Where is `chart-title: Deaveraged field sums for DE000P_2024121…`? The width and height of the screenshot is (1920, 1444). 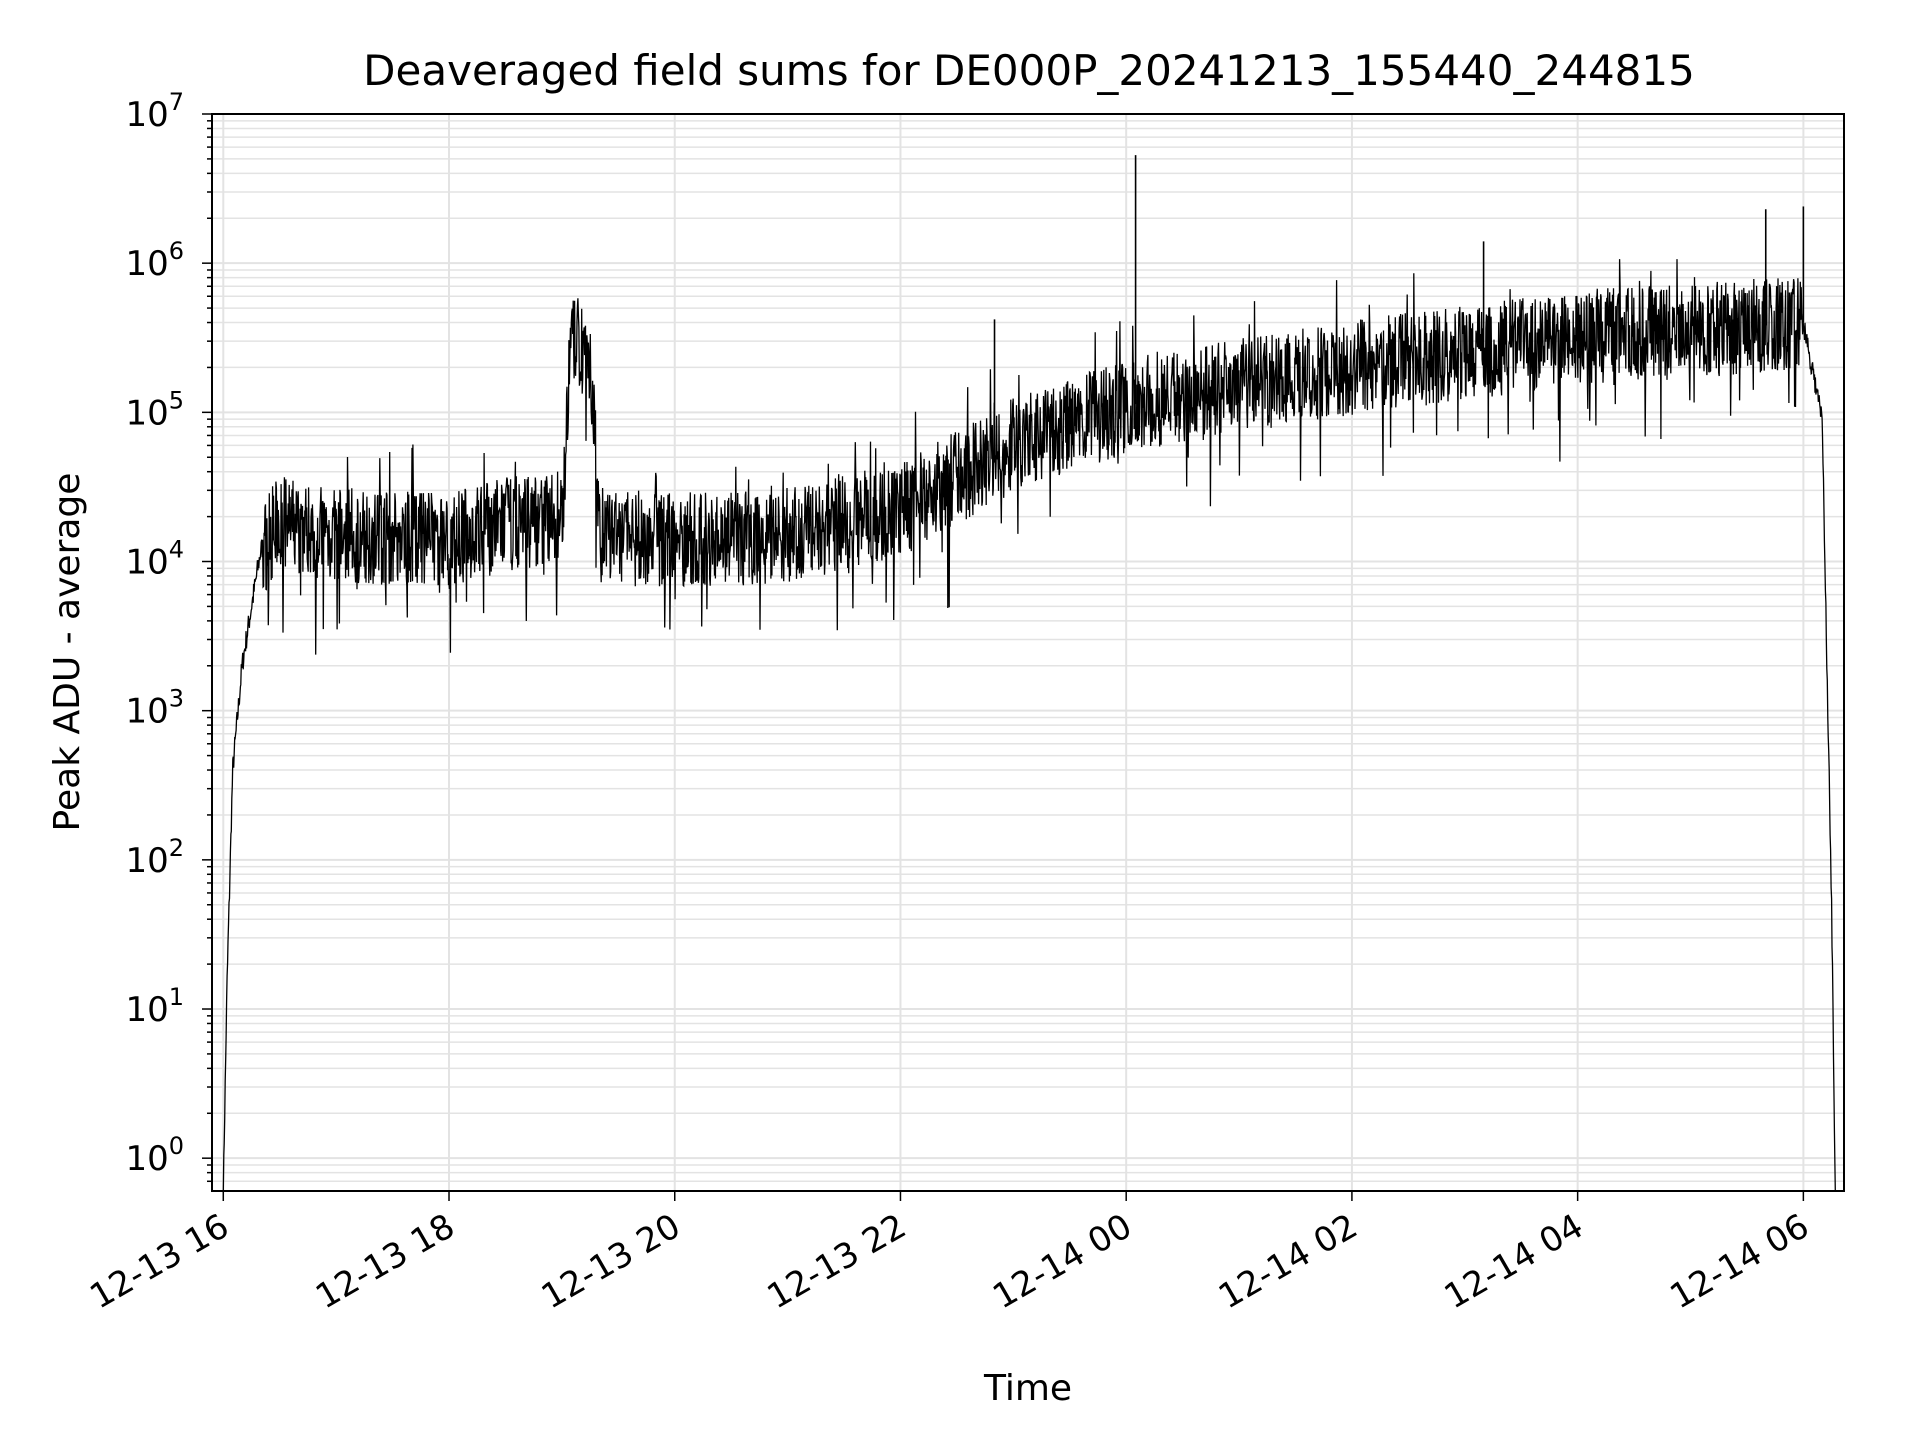
chart-title: Deaveraged field sums for DE000P_2024121… is located at coordinates (1029, 70).